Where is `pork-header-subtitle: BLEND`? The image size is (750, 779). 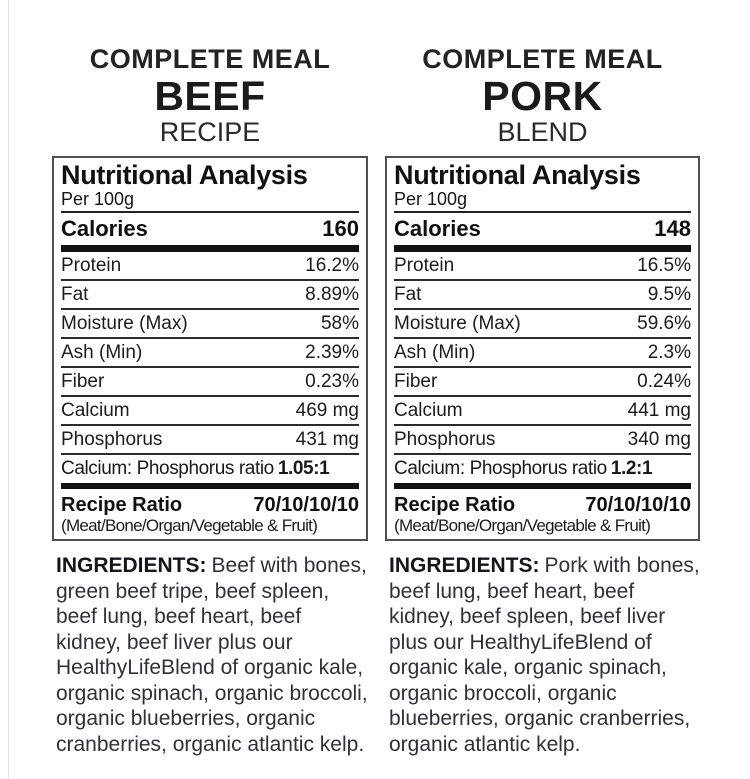
pork-header-subtitle: BLEND is located at coordinates (542, 132).